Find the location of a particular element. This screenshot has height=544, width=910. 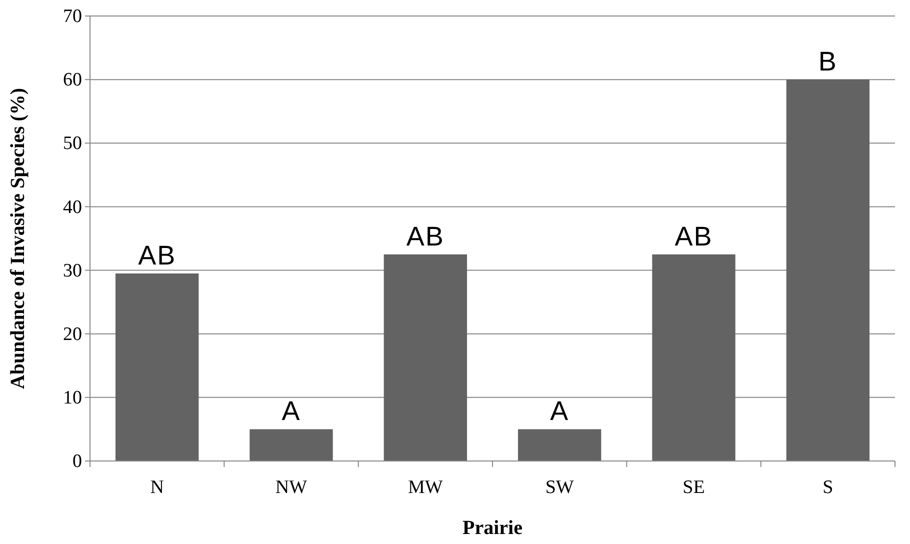

x-tick-label: S is located at coordinates (828, 487).